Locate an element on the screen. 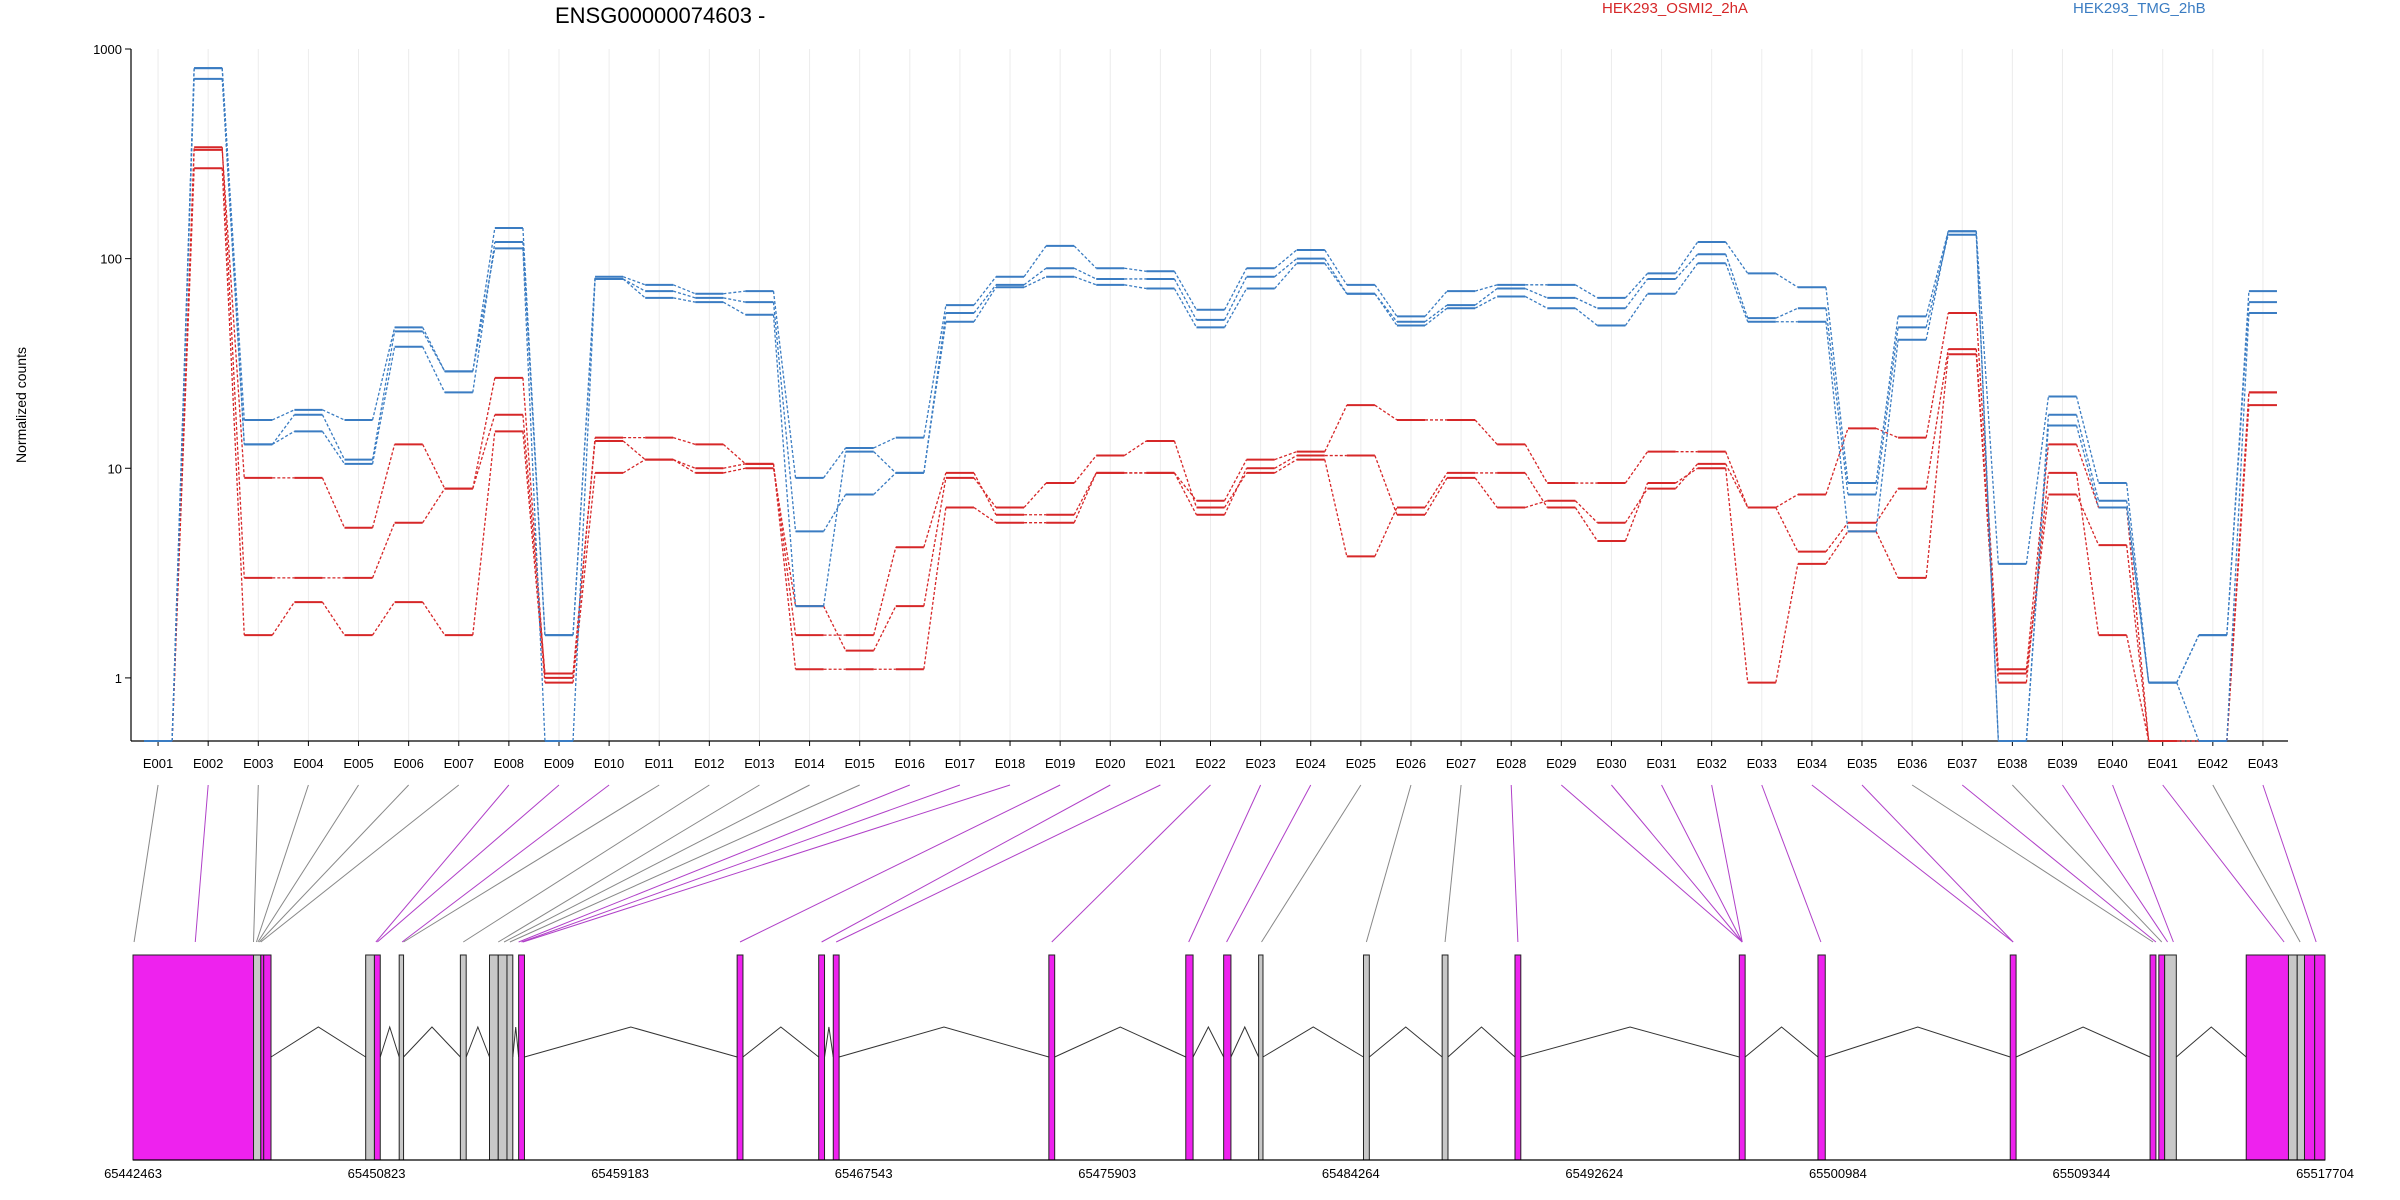 The image size is (2400, 1200). x-tick-label-e006: E006 is located at coordinates (408, 763).